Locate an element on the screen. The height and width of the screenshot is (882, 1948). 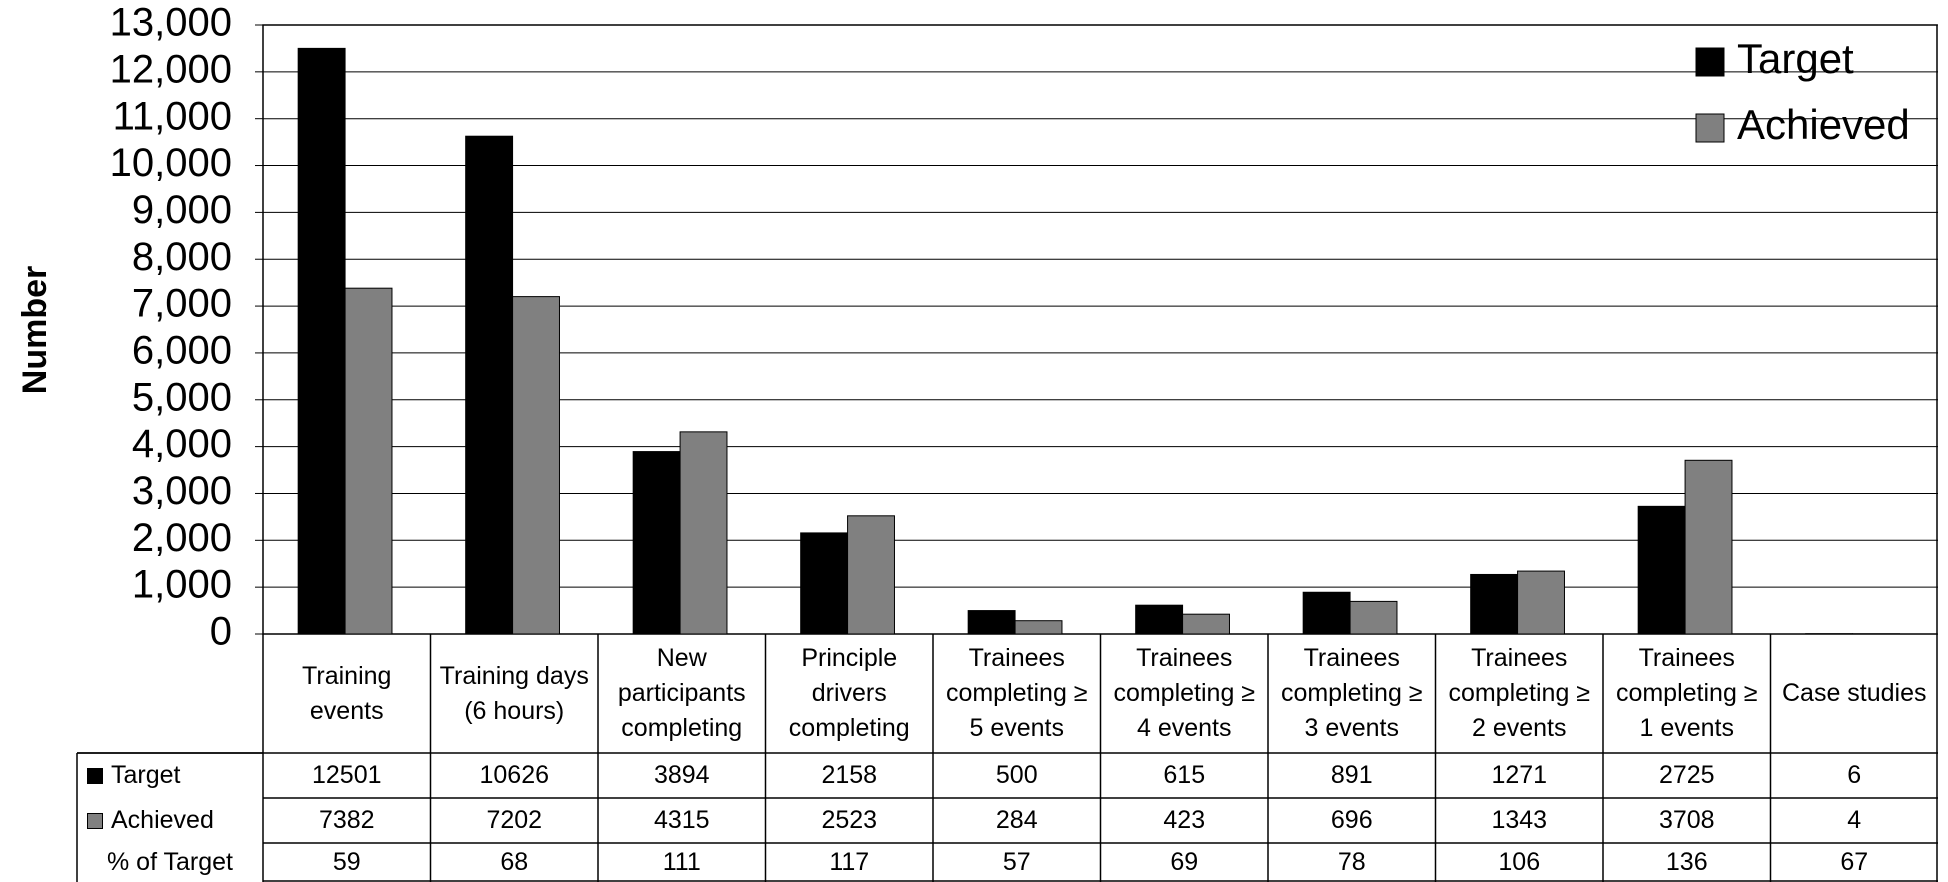
category-label: Trainees completing ≥ 3 events is located at coordinates (1351, 693).